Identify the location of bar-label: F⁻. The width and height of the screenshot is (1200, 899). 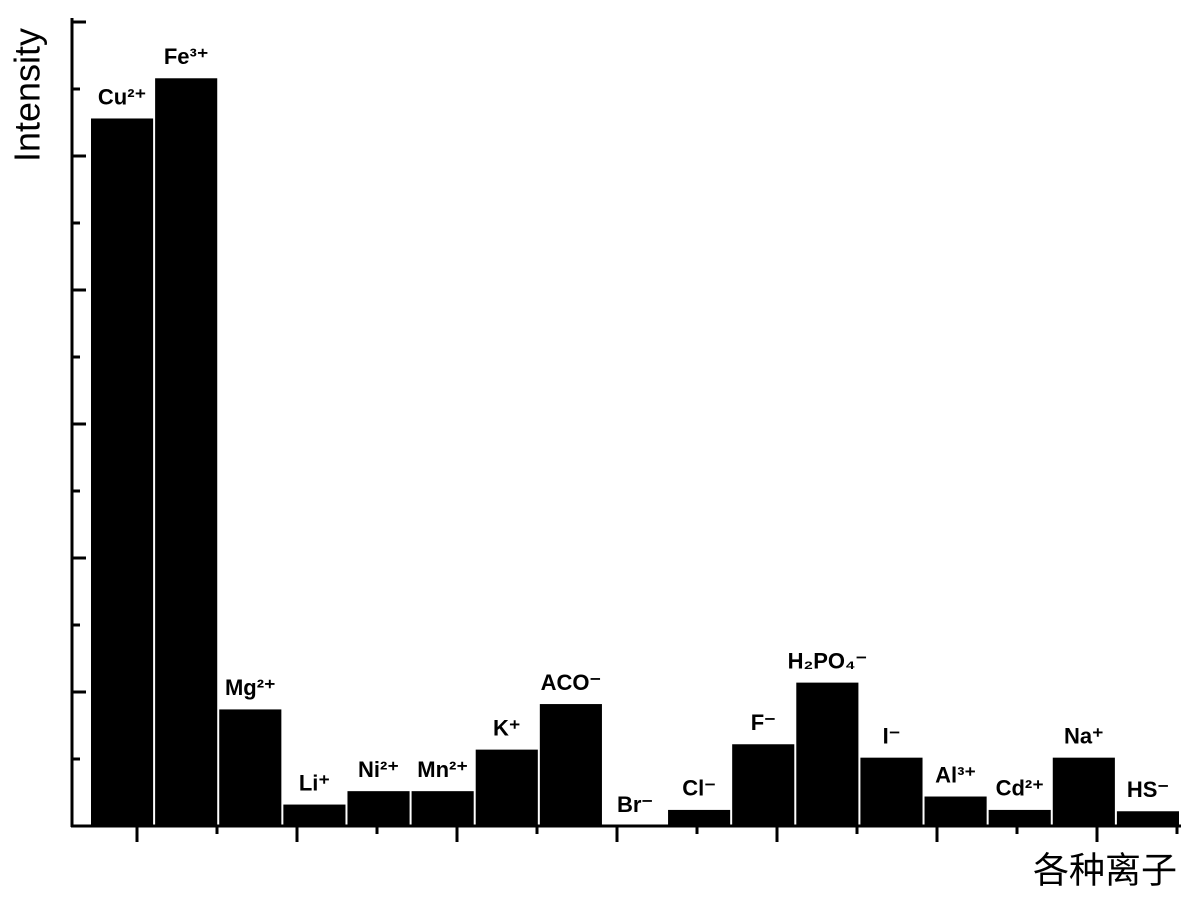
(763, 722).